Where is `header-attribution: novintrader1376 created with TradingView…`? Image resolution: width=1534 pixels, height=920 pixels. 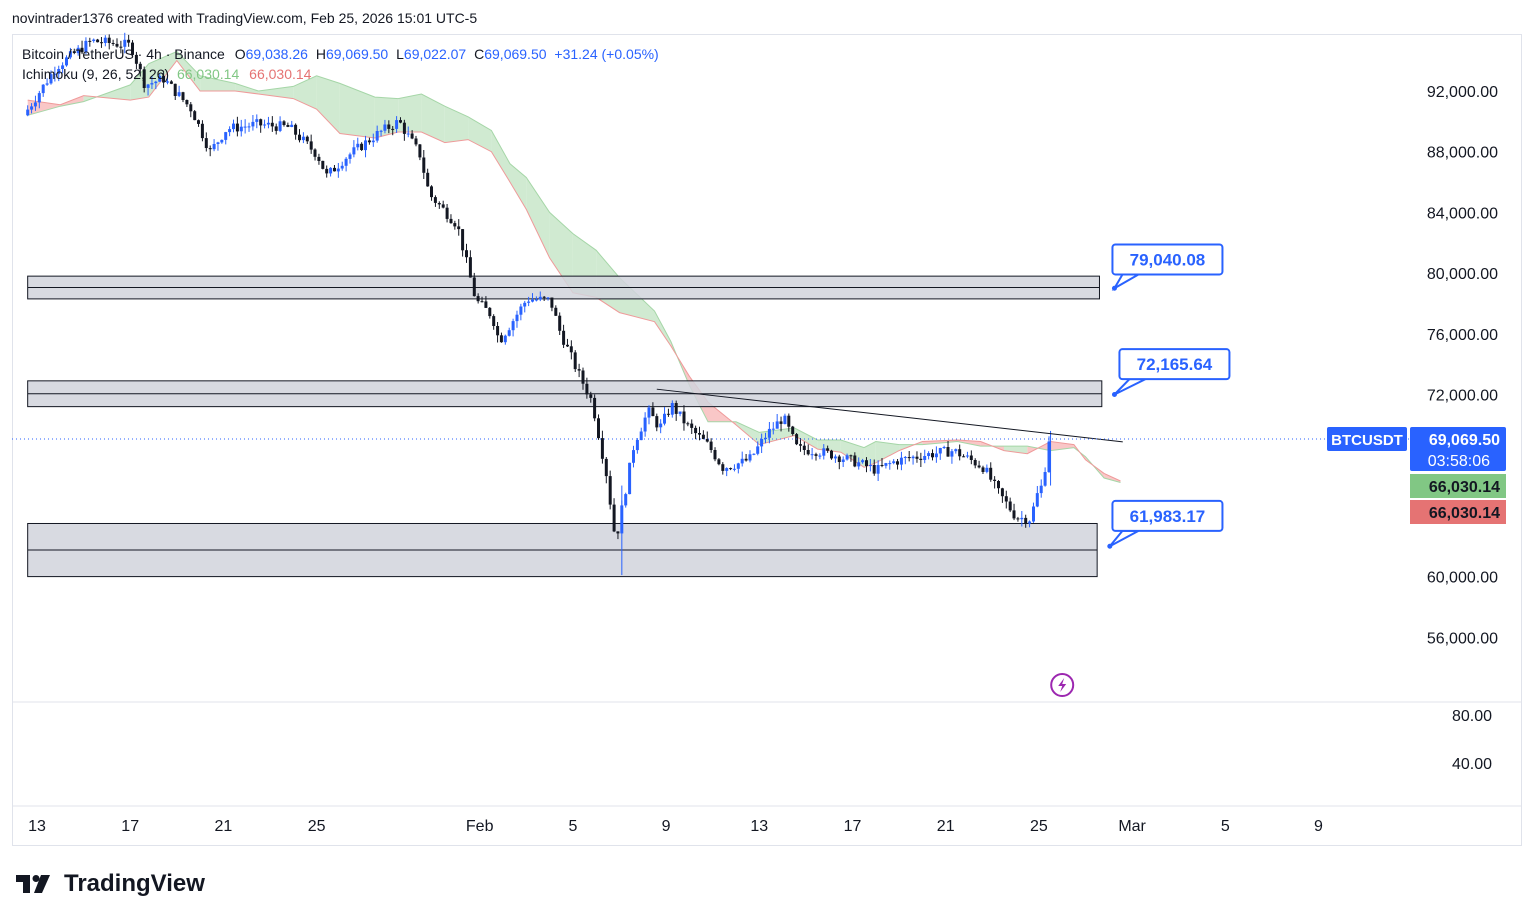
header-attribution: novintrader1376 created with TradingView… is located at coordinates (245, 18).